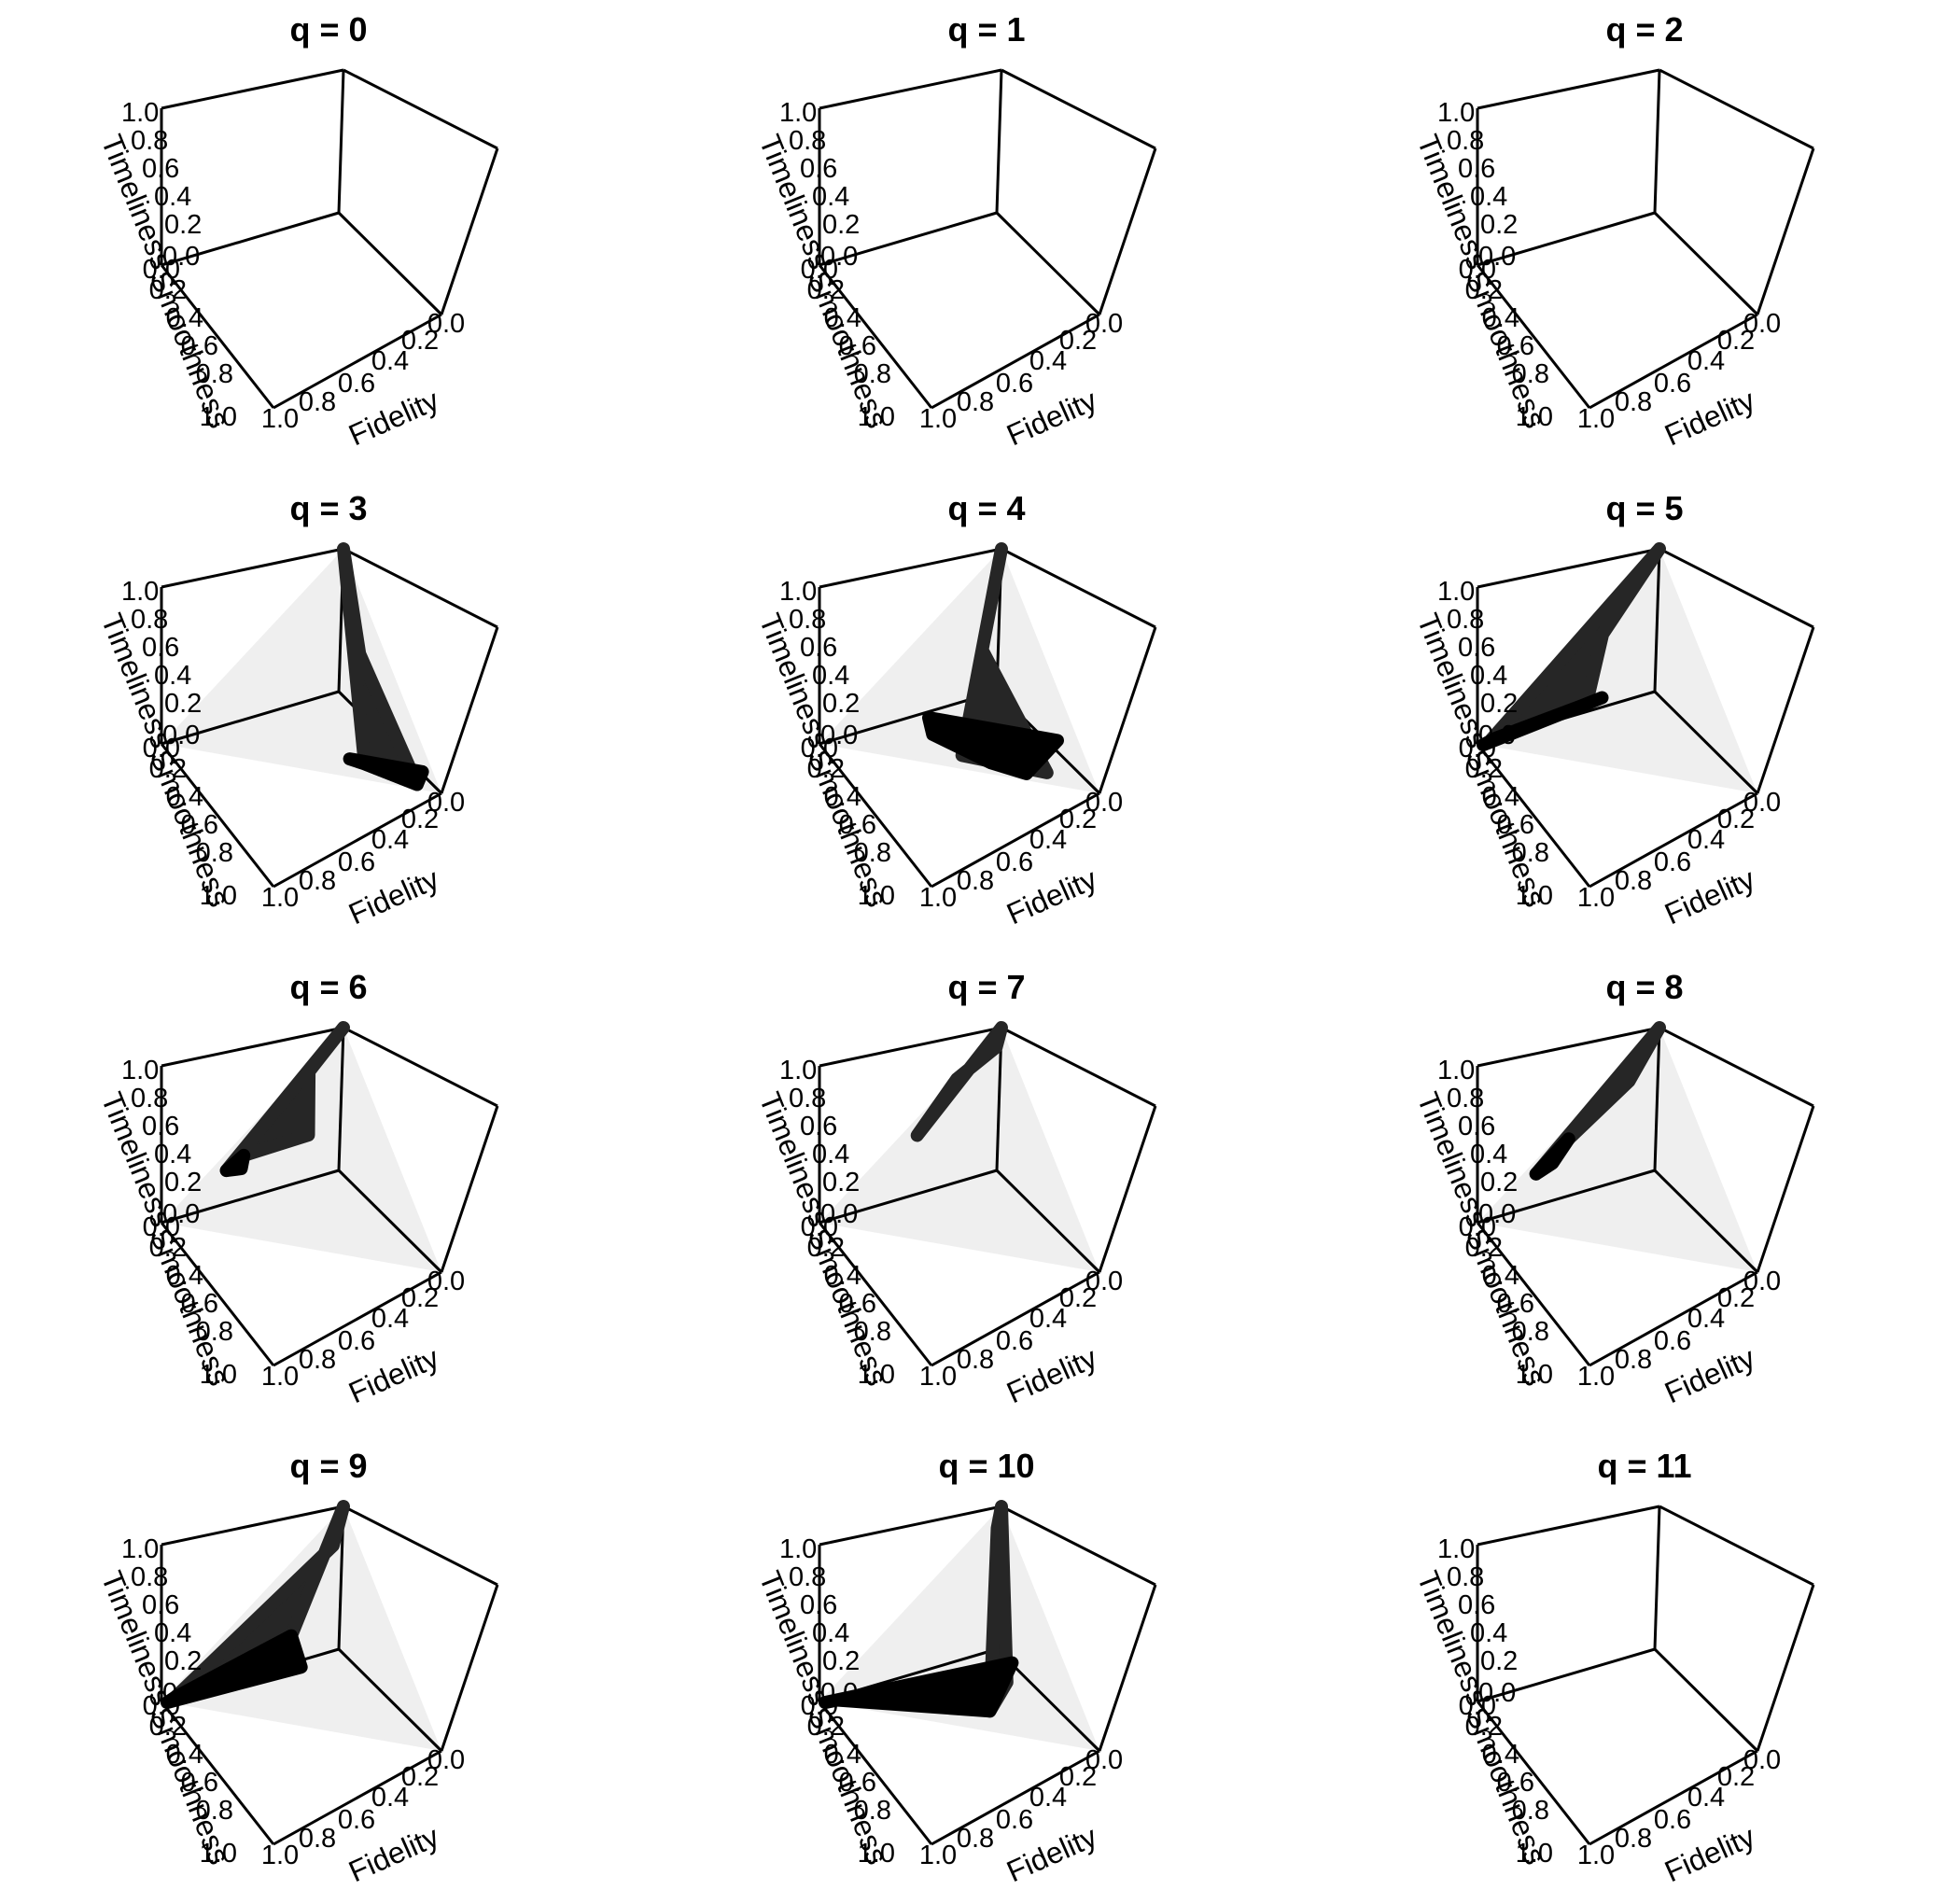  I want to click on simplex-triangle, so click(1617, 671).